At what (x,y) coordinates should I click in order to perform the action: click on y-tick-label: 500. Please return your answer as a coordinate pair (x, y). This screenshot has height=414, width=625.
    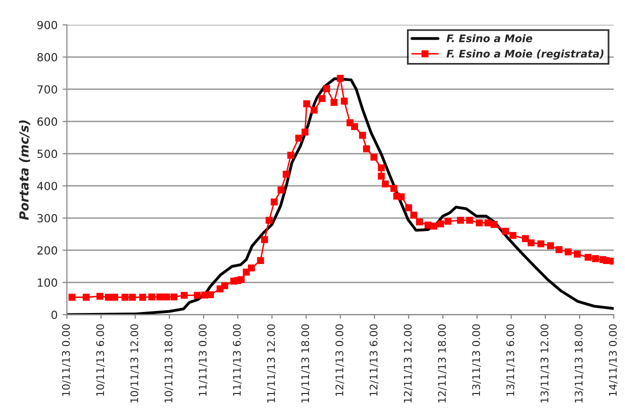
    Looking at the image, I should click on (47, 154).